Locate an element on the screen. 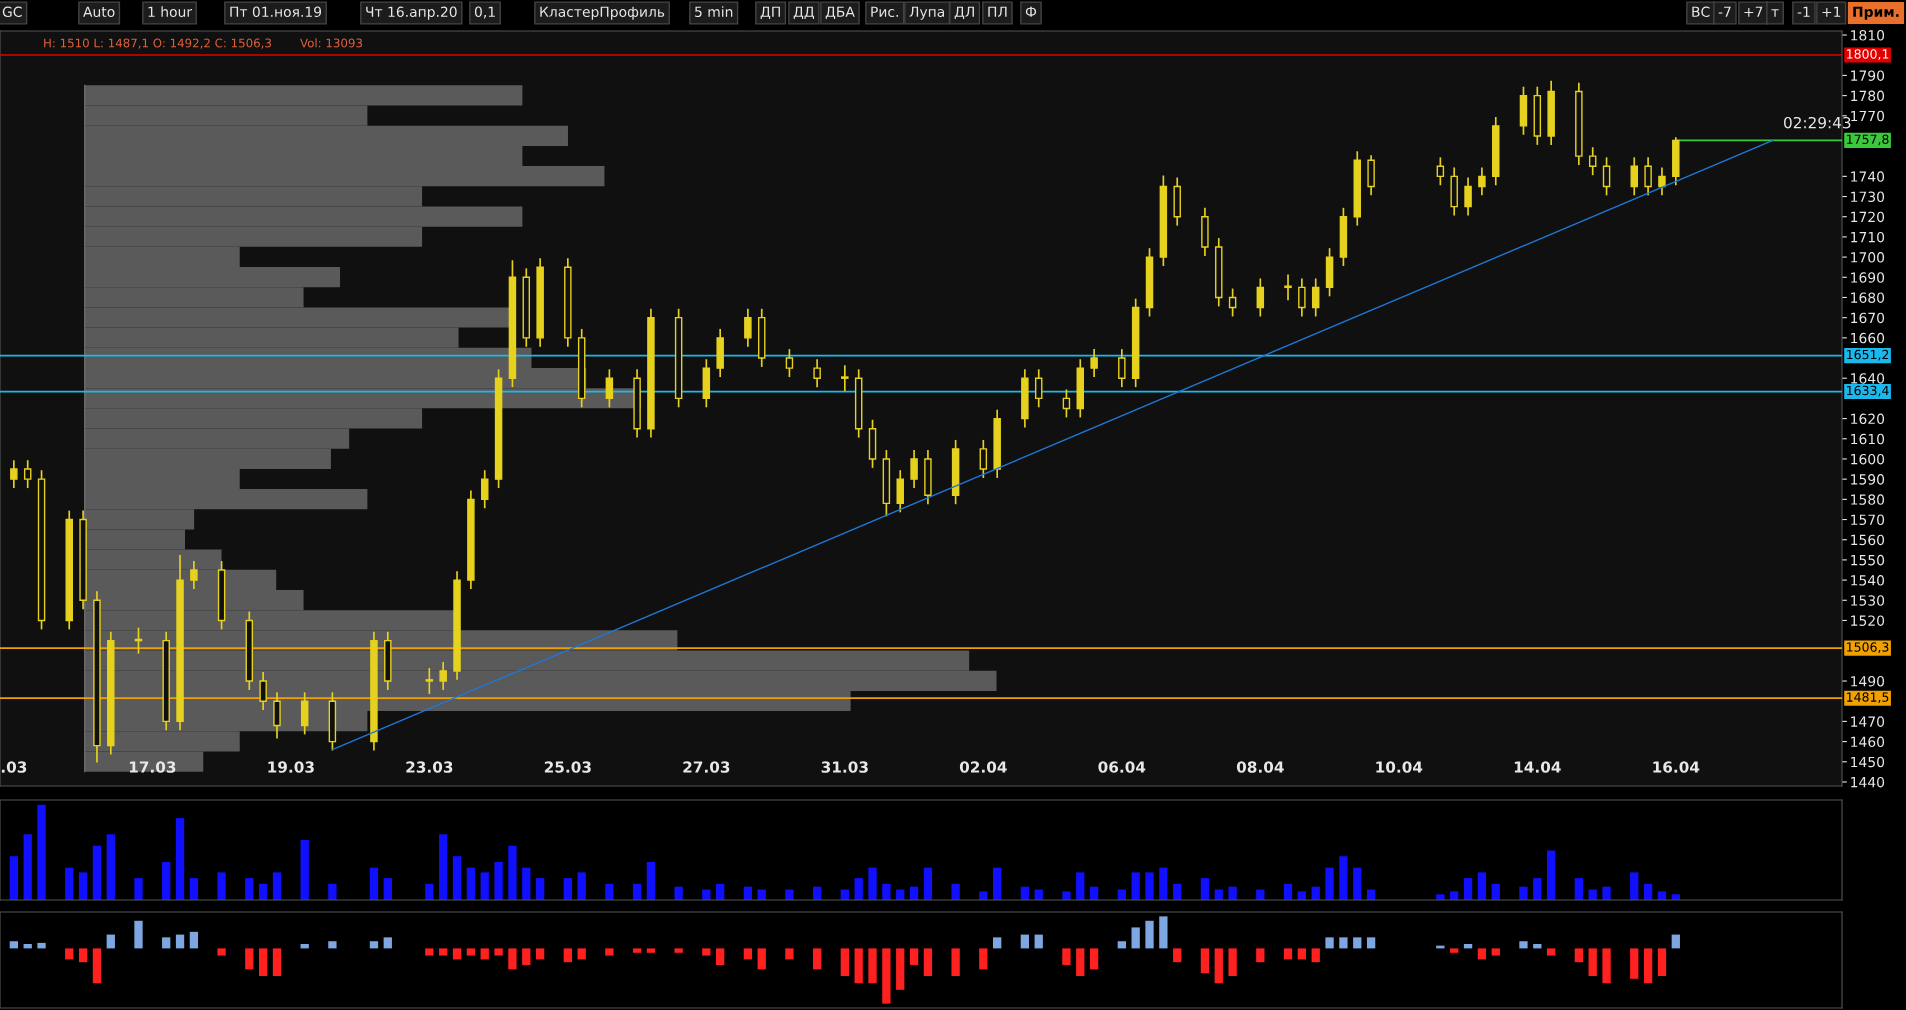  y-tick-label: 1530 is located at coordinates (1868, 600).